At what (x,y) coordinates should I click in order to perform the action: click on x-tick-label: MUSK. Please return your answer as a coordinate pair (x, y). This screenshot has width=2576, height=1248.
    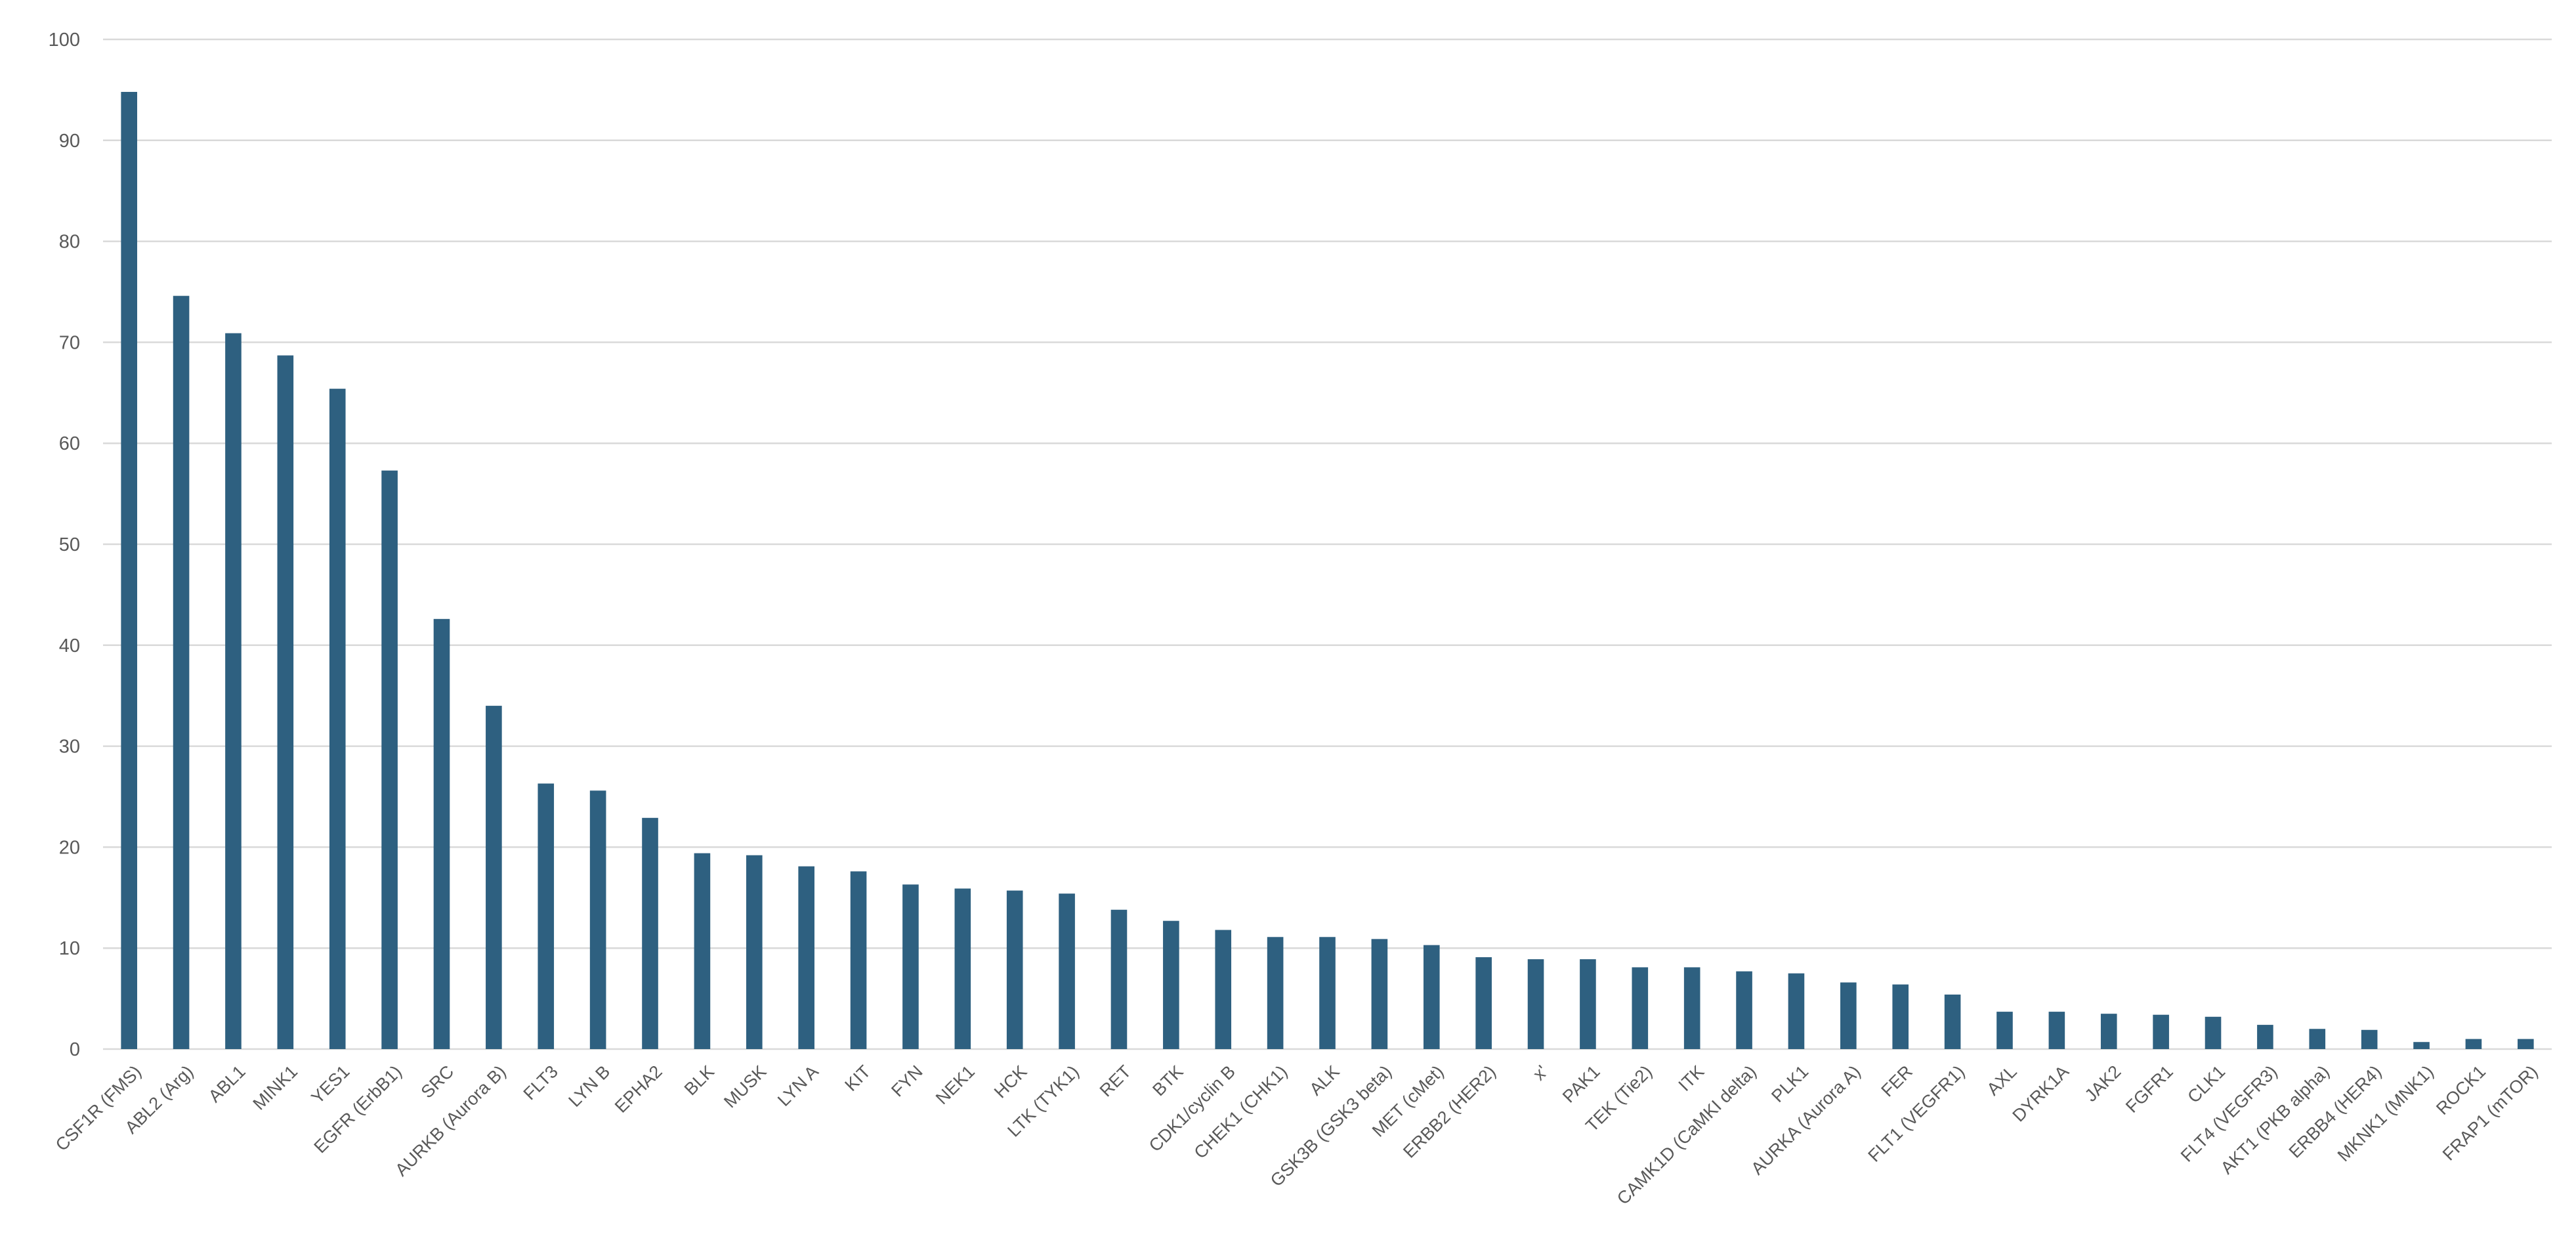
    Looking at the image, I should click on (745, 1086).